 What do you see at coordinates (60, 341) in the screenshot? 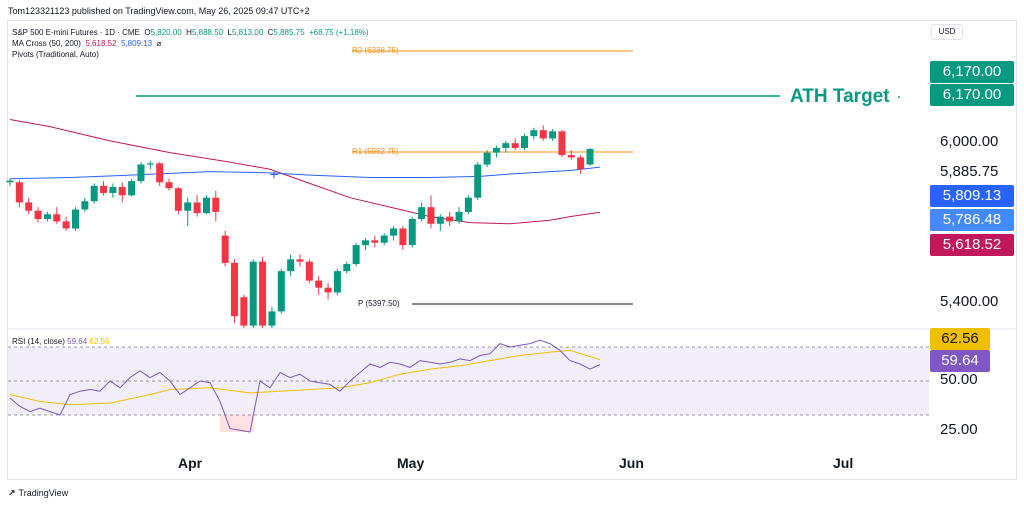
I see `rsi-legend: RSI (14, close) 59.64 62.56` at bounding box center [60, 341].